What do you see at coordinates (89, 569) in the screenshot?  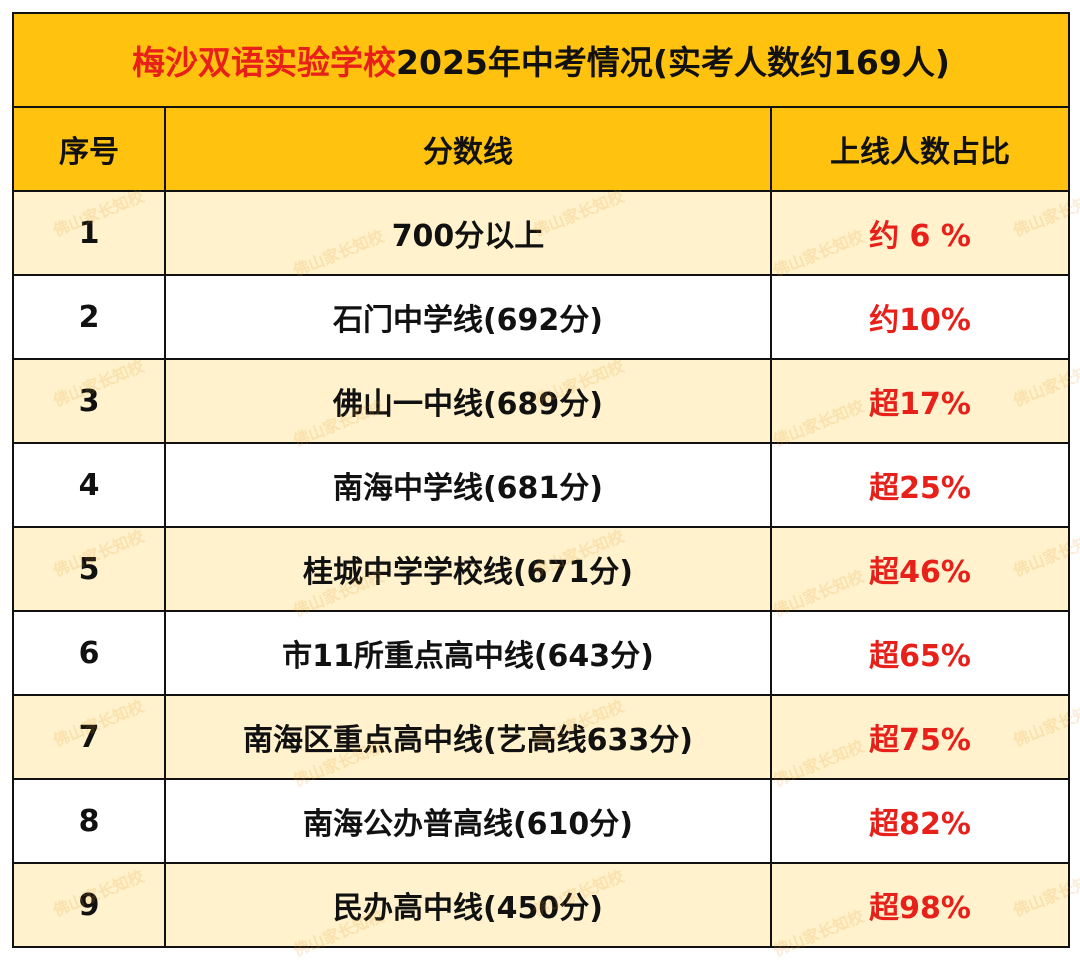 I see `row-number: 5` at bounding box center [89, 569].